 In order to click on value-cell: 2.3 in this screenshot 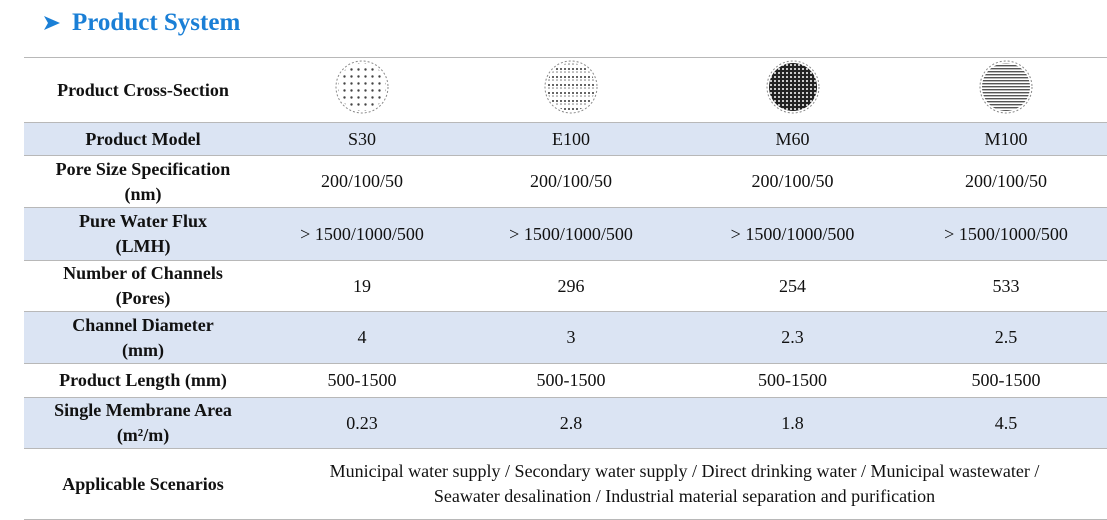, I will do `click(792, 337)`.